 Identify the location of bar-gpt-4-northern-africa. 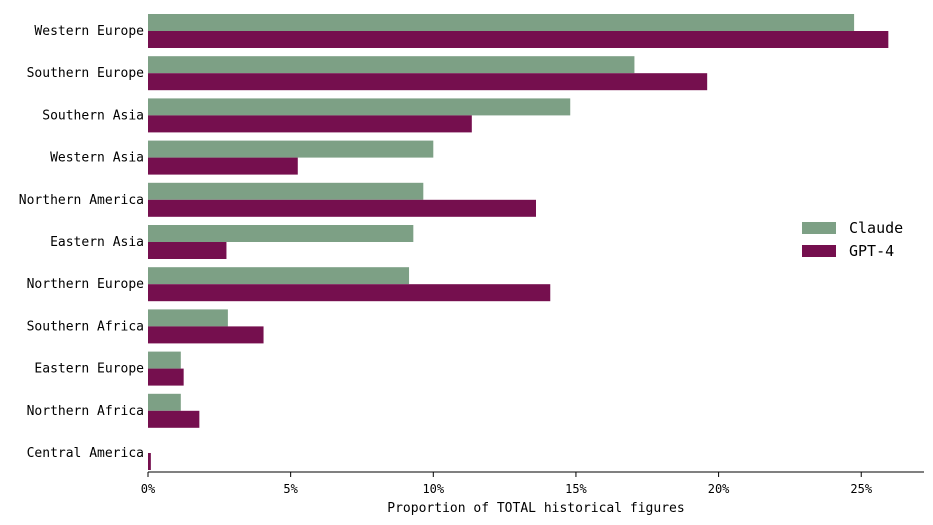
(174, 419).